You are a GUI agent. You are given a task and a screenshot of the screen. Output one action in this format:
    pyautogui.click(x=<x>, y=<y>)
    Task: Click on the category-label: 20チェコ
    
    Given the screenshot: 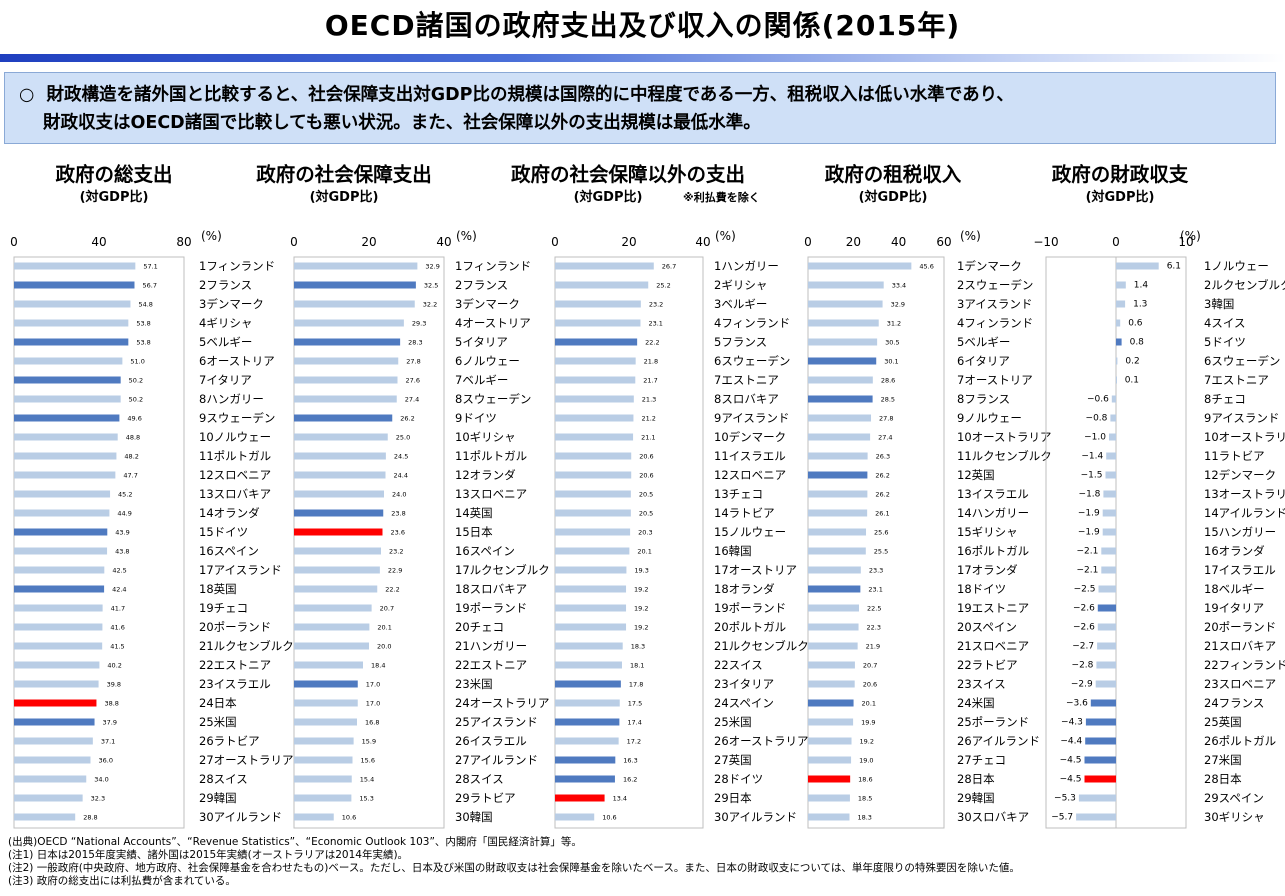 What is the action you would take?
    pyautogui.click(x=479, y=627)
    